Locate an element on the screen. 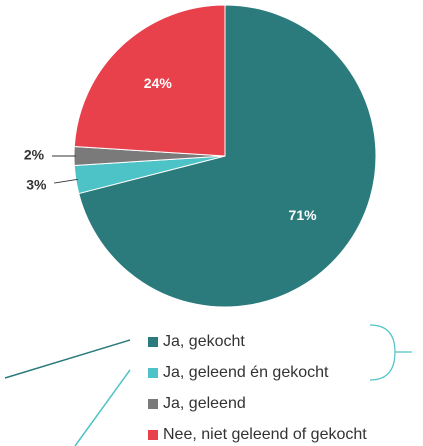 The width and height of the screenshot is (423, 446). legend-label: Ja, geleend is located at coordinates (204, 403).